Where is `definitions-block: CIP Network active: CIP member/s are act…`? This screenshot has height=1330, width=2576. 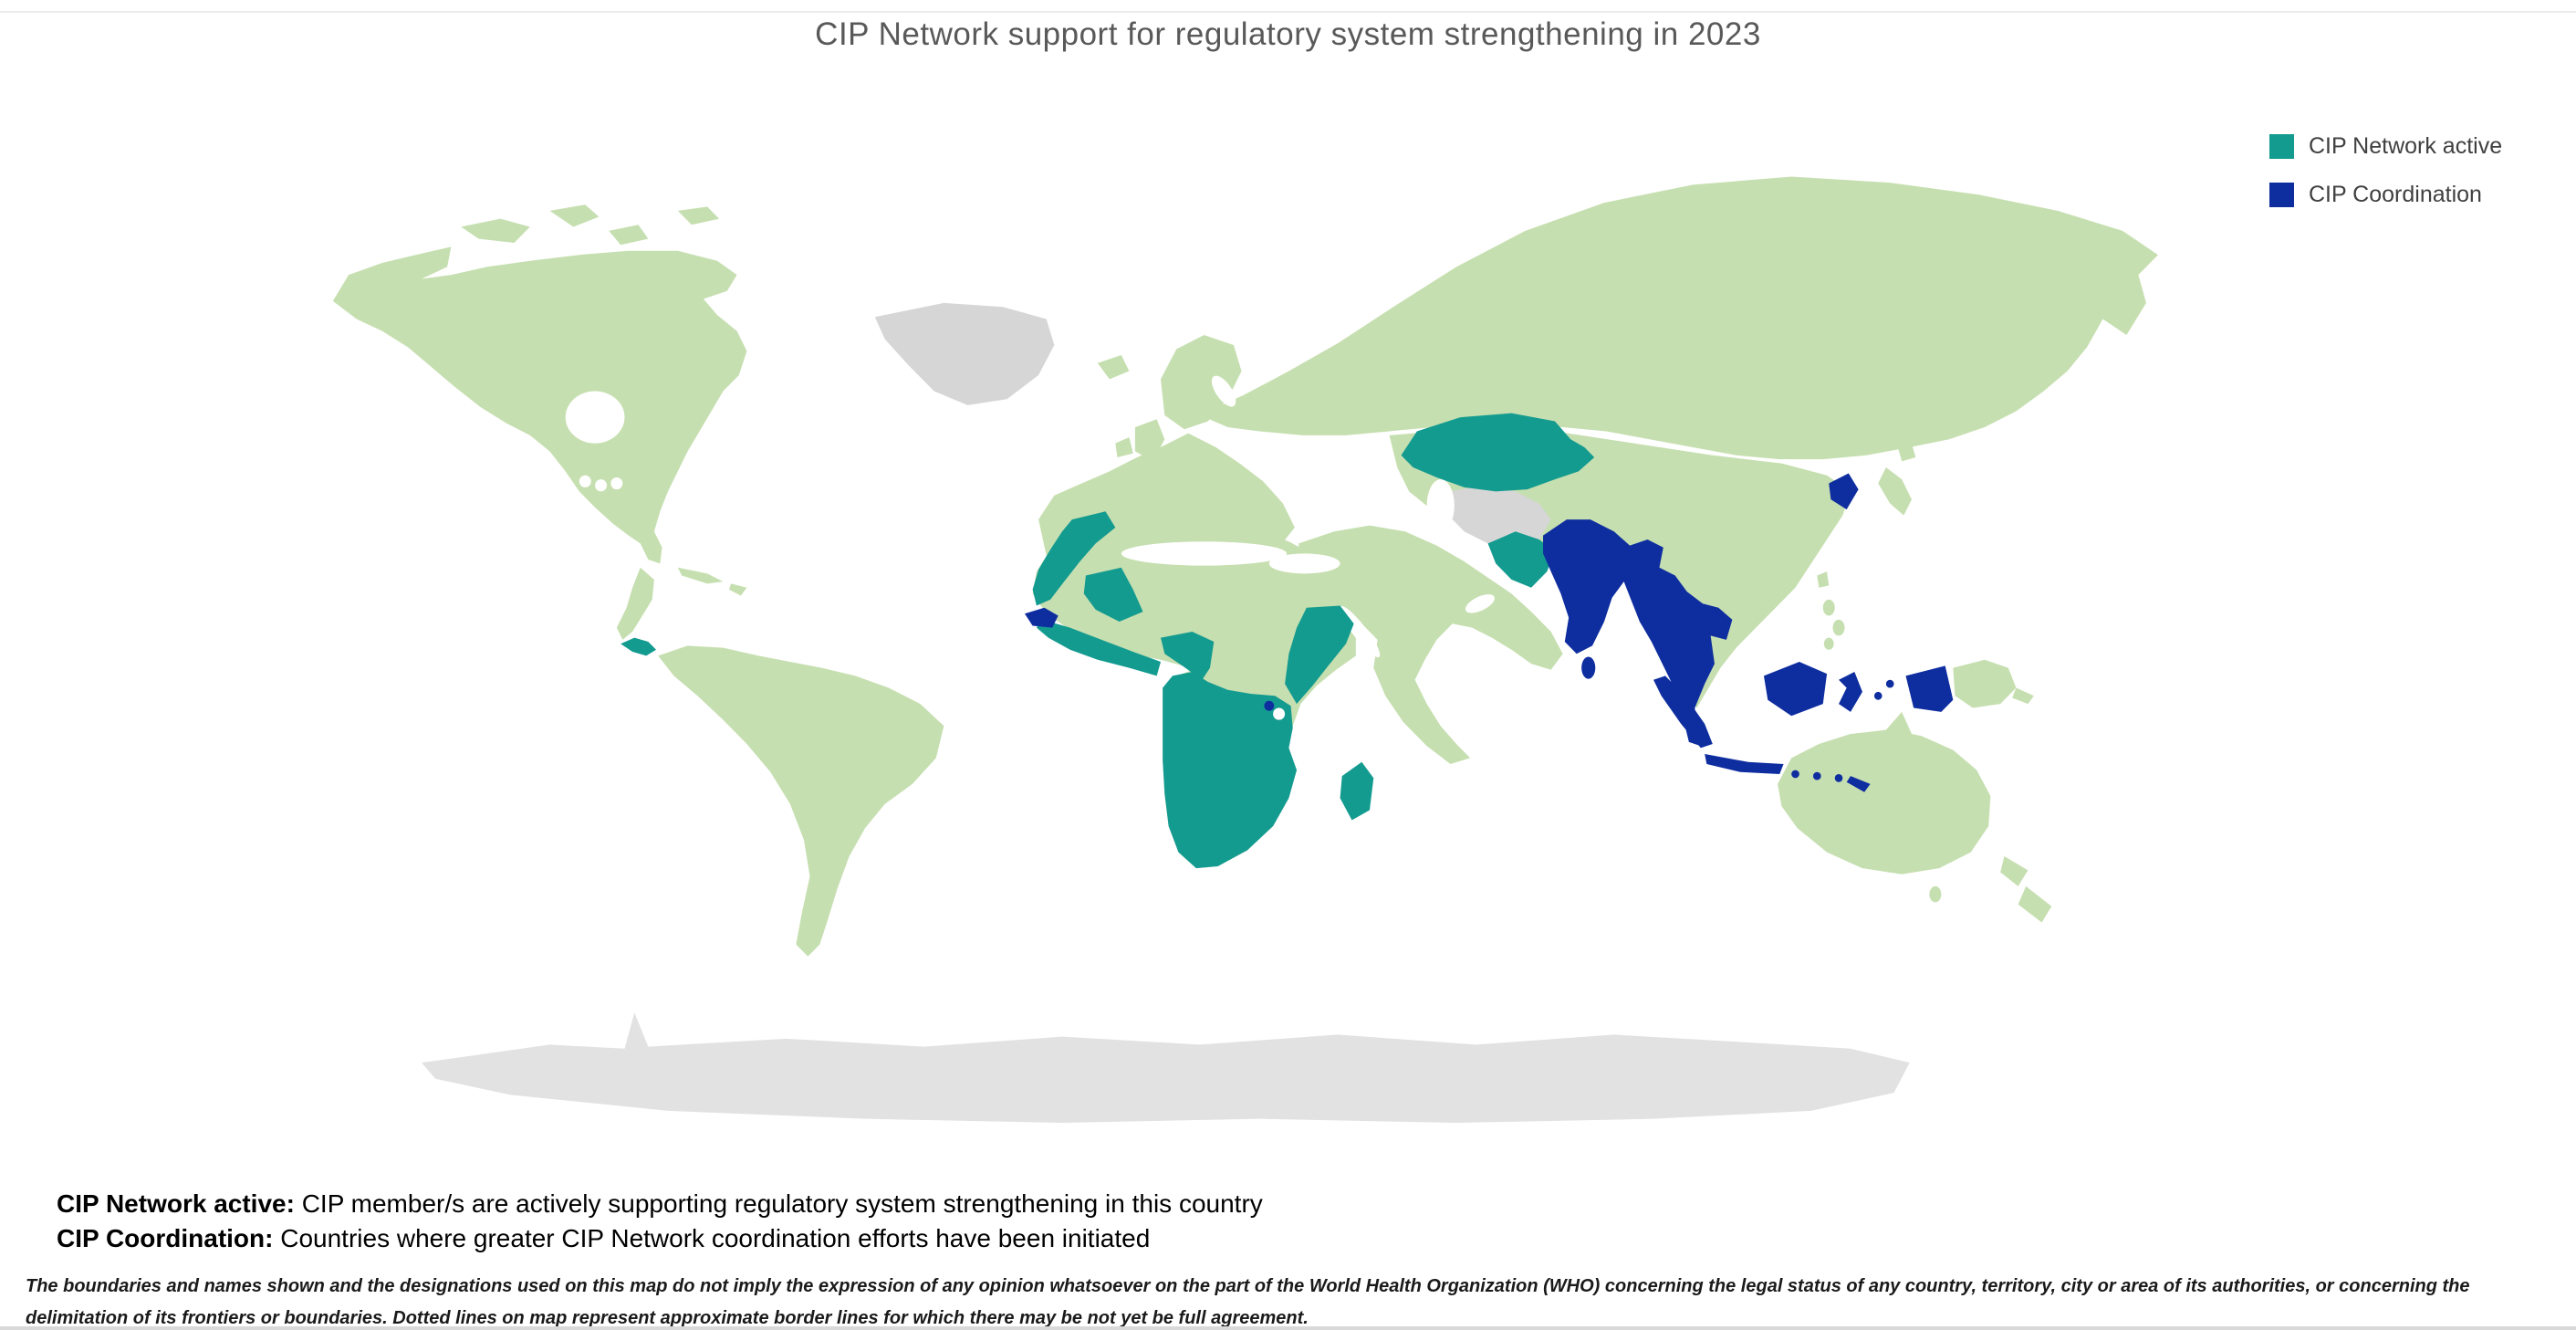
definitions-block: CIP Network active: CIP member/s are act… is located at coordinates (660, 1221).